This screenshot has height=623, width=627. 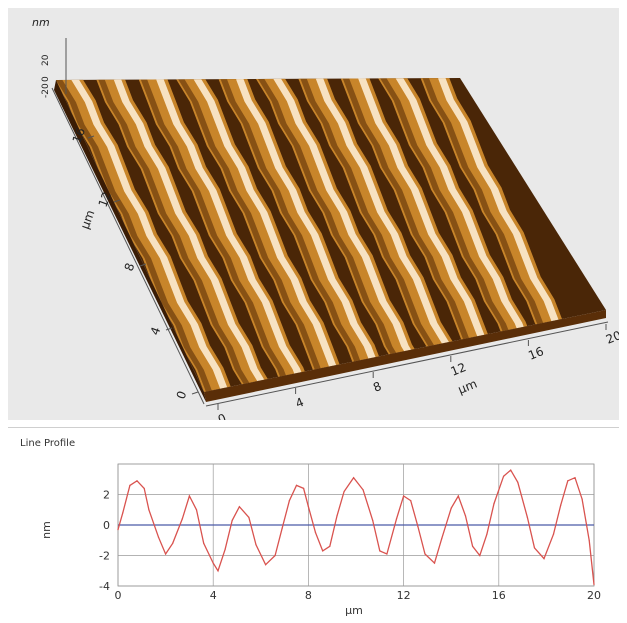 I want to click on y-axis-title: µm, so click(x=88, y=219).